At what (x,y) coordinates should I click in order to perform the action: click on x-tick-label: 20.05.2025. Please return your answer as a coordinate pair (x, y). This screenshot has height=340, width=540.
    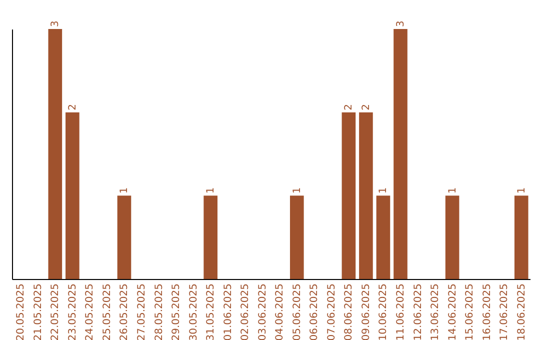
    Looking at the image, I should click on (21, 312).